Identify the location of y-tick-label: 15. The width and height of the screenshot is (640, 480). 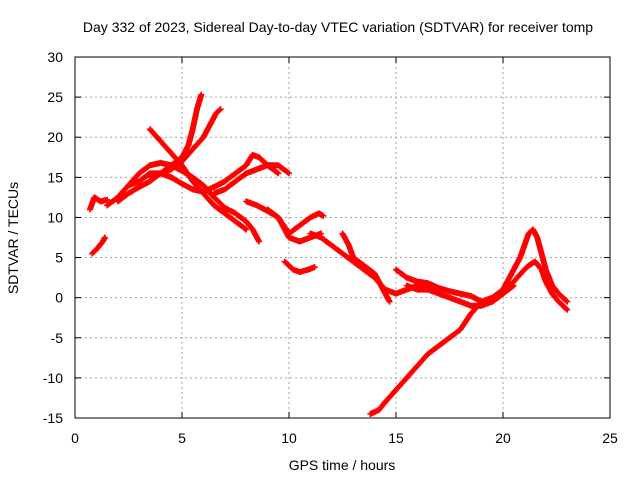
(55, 177).